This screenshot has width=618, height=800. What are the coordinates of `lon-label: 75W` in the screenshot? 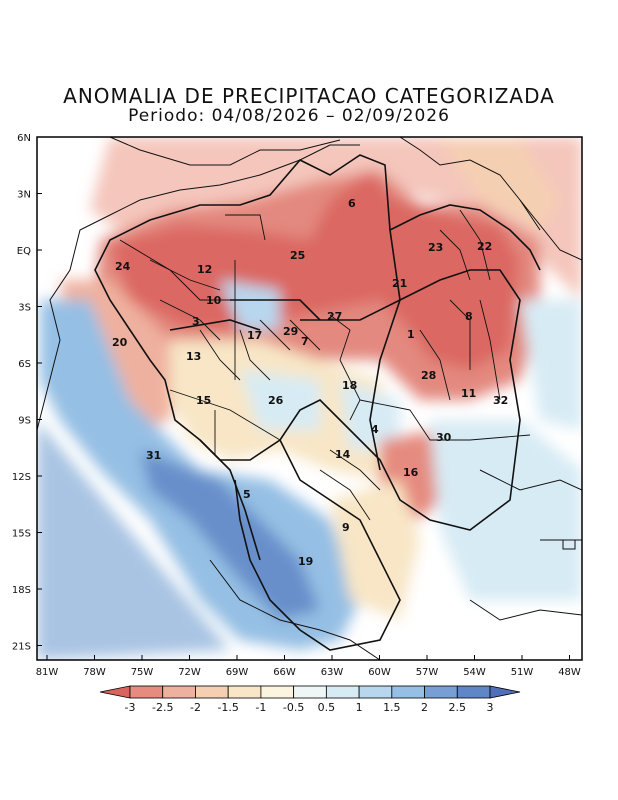 It's located at (142, 672).